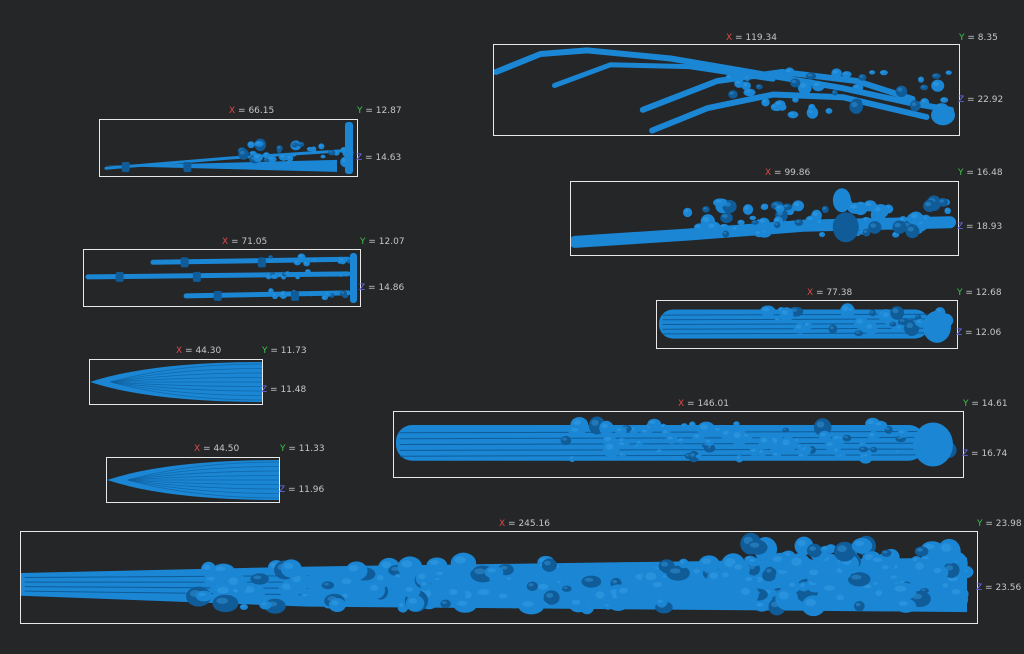 The width and height of the screenshot is (1024, 654). I want to click on y-dimension-label: Y = 11.73, so click(284, 351).